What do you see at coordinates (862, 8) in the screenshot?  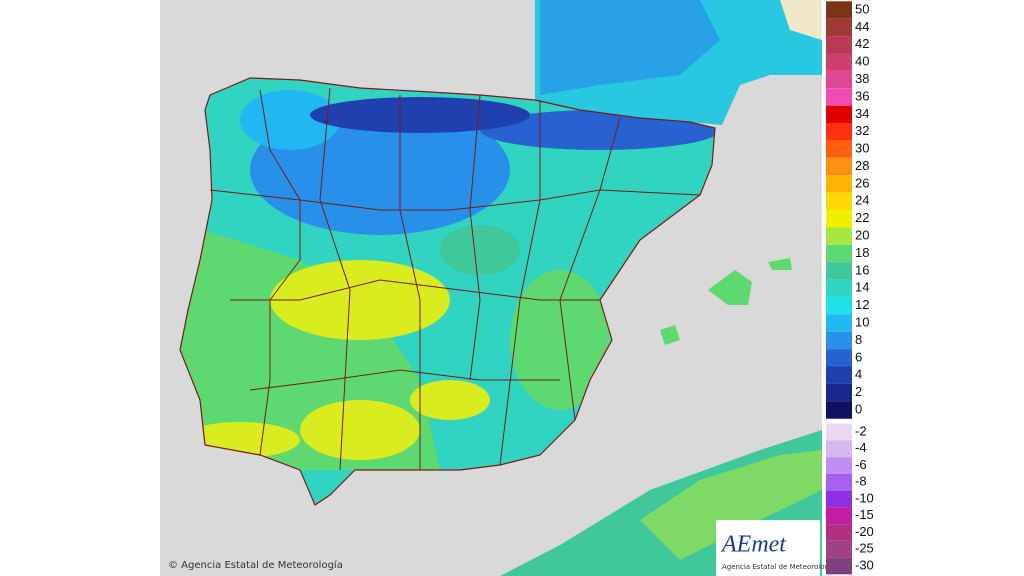 I see `legend-label: 50` at bounding box center [862, 8].